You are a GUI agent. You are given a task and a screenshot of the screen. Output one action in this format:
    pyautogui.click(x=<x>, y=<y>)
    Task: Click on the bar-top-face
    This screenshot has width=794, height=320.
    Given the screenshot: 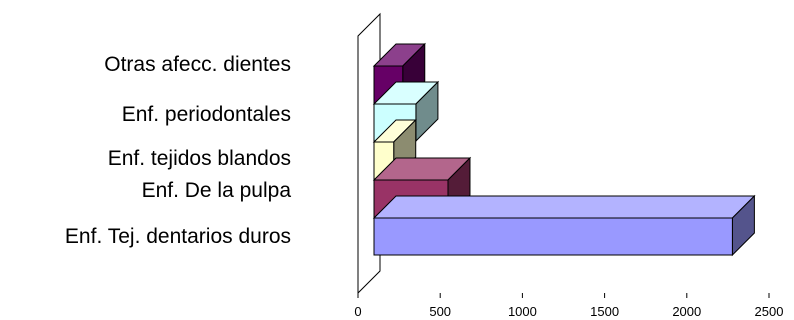 What is the action you would take?
    pyautogui.click(x=564, y=207)
    